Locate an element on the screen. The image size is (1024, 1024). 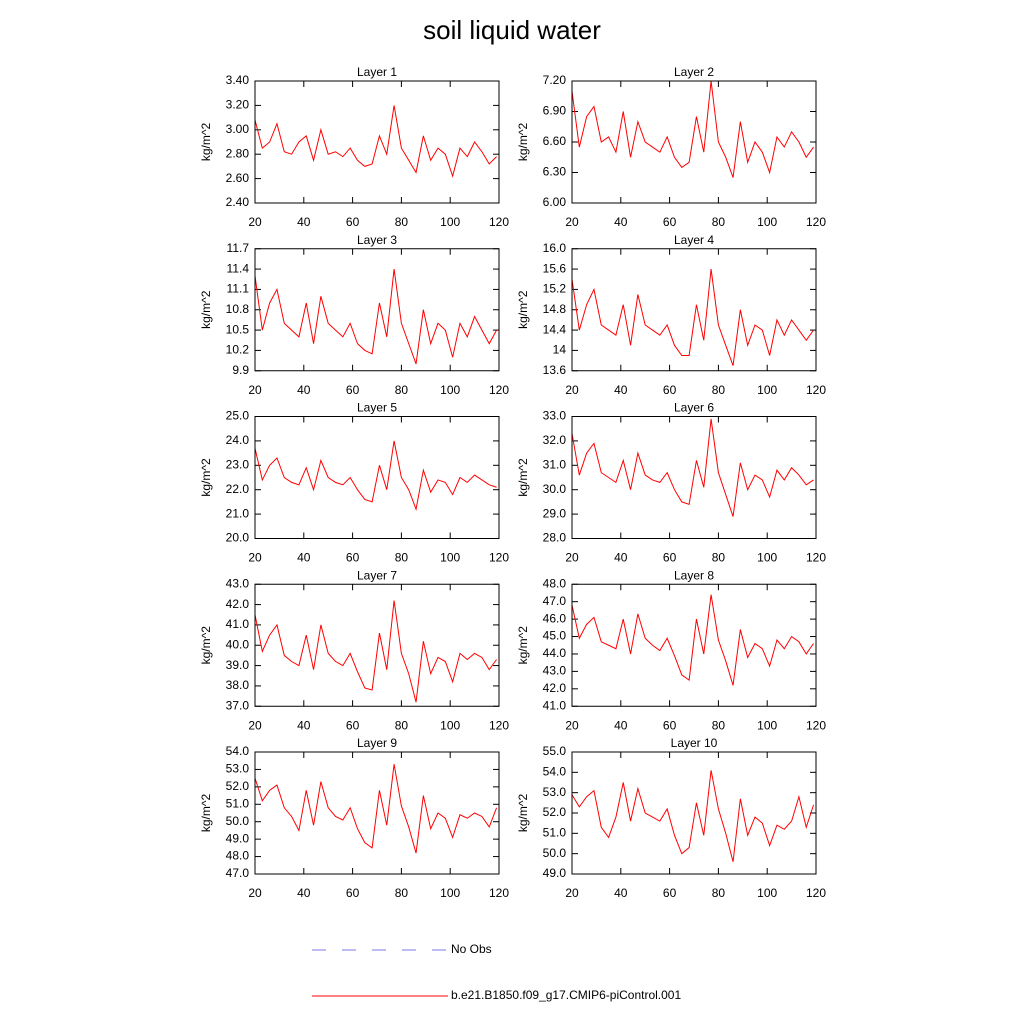
figure-title: soil liquid water is located at coordinates (512, 30).